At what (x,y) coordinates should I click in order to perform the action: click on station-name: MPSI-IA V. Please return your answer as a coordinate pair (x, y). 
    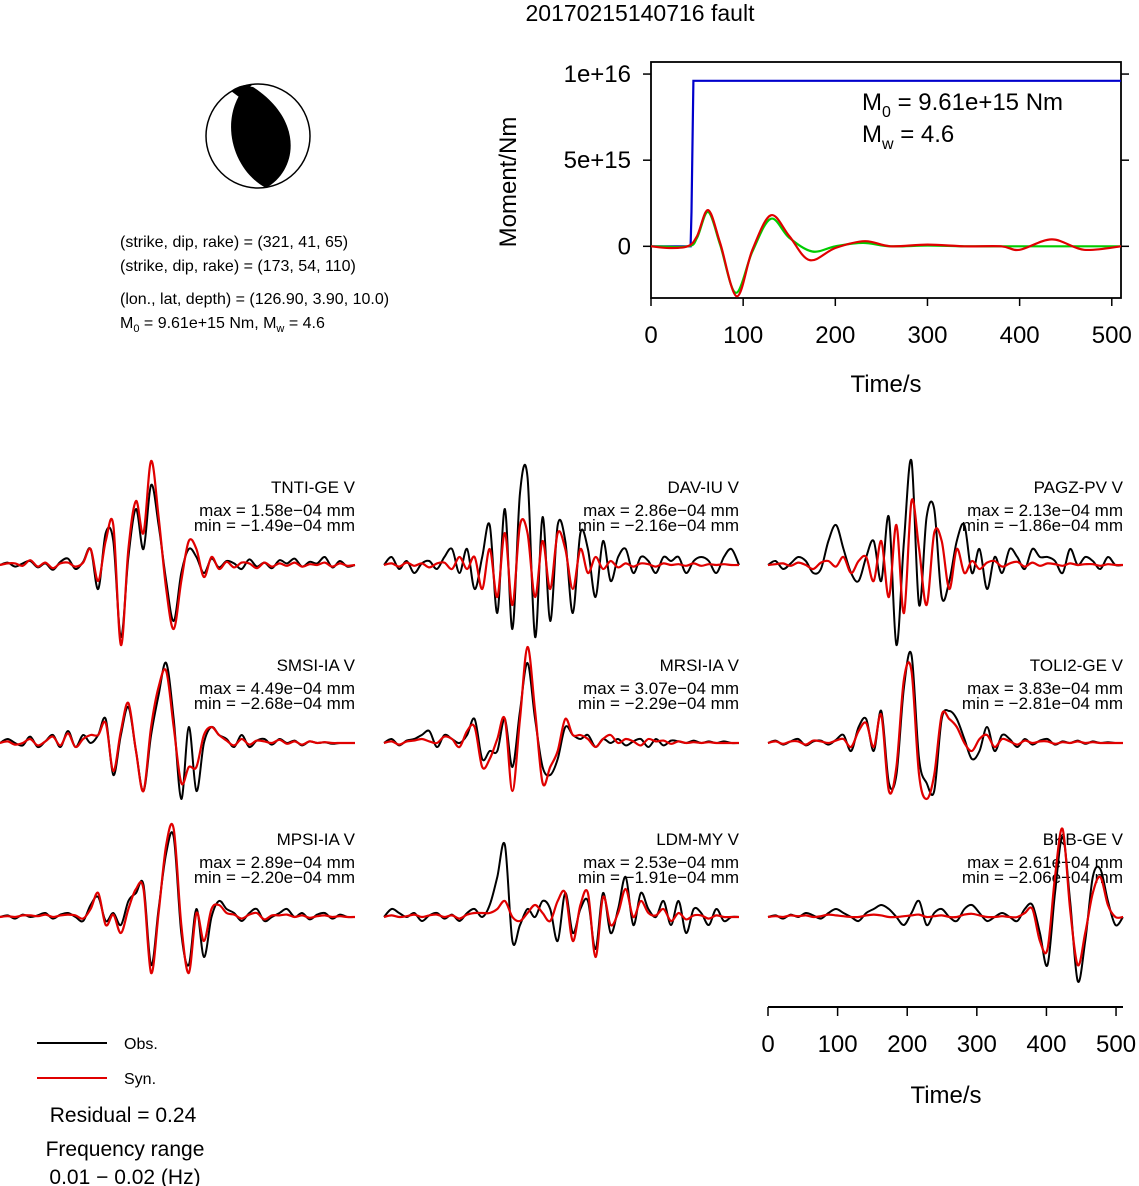
    Looking at the image, I should click on (316, 839).